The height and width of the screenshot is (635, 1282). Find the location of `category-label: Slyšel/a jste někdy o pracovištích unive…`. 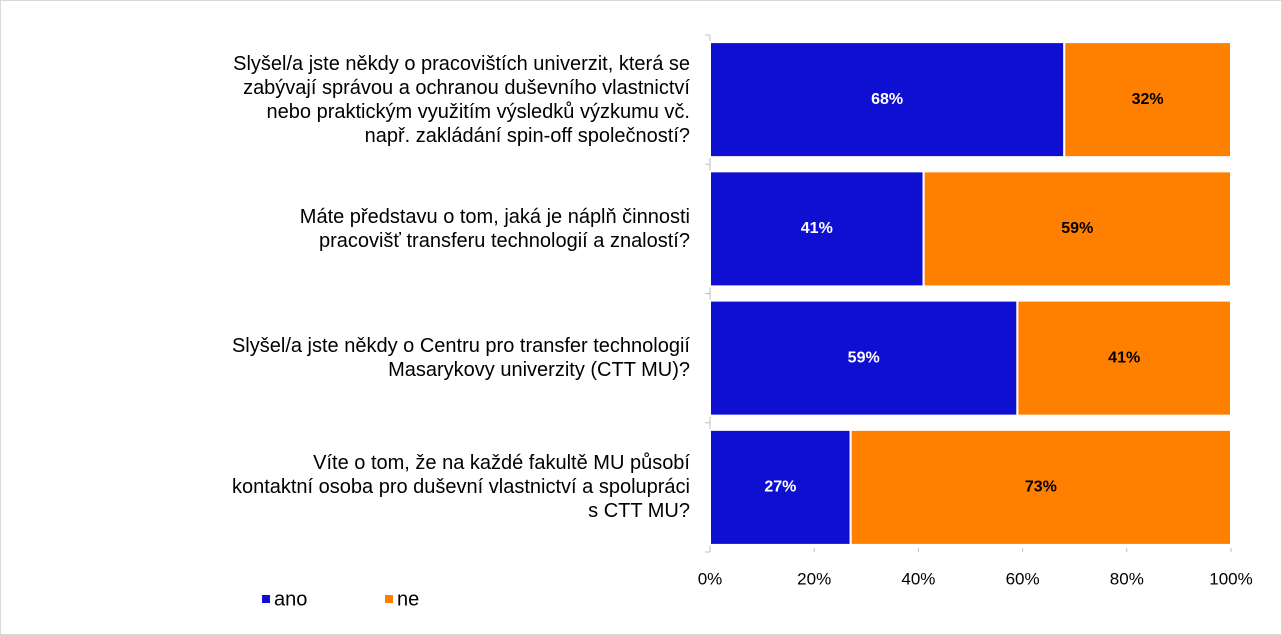

category-label: Slyšel/a jste někdy o pracovištích unive… is located at coordinates (461, 99).